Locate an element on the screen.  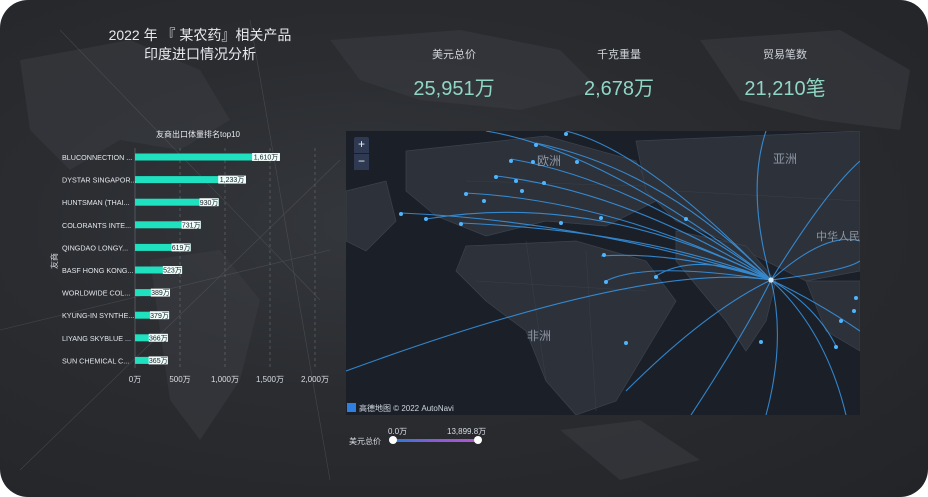
bar-value-label: 619万 is located at coordinates (181, 248).